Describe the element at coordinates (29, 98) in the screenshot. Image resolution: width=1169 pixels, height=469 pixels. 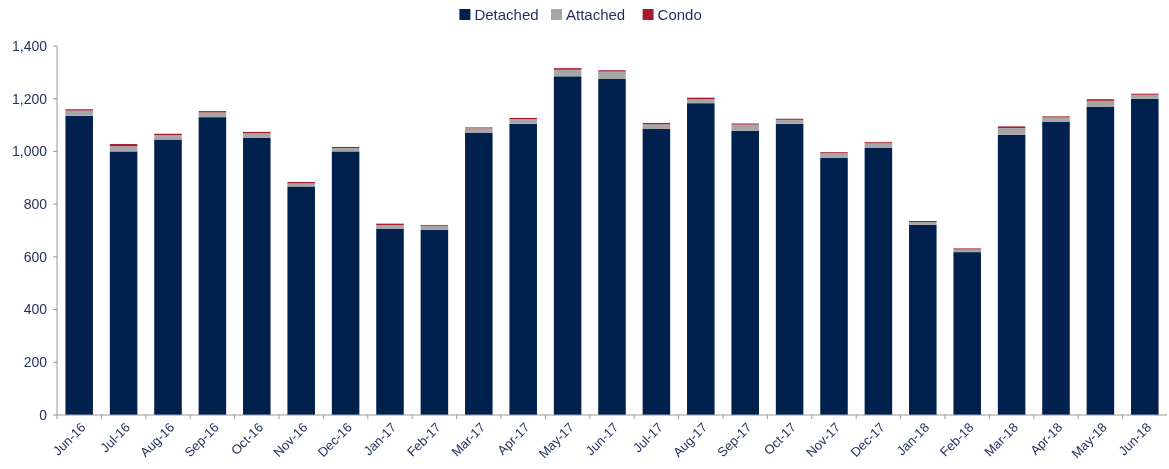
I see `y-tick-label: 1,200` at that location.